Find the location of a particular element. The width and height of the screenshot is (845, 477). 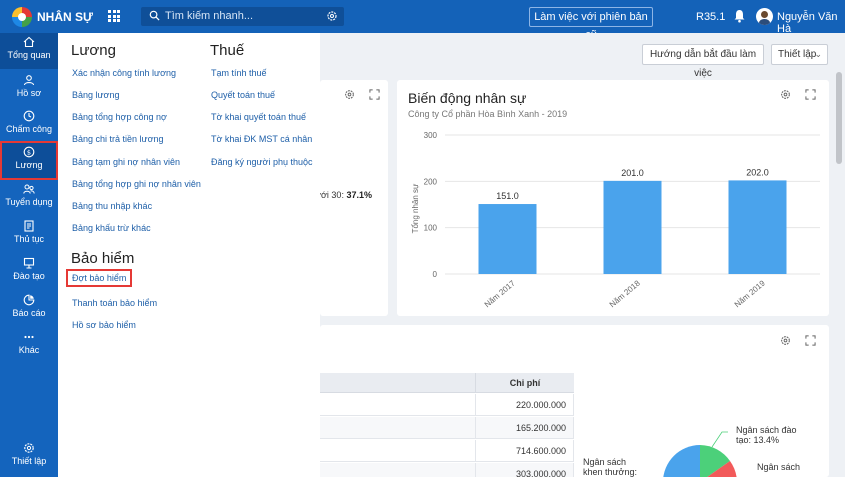

chart-settings-icon is located at coordinates (785, 94).